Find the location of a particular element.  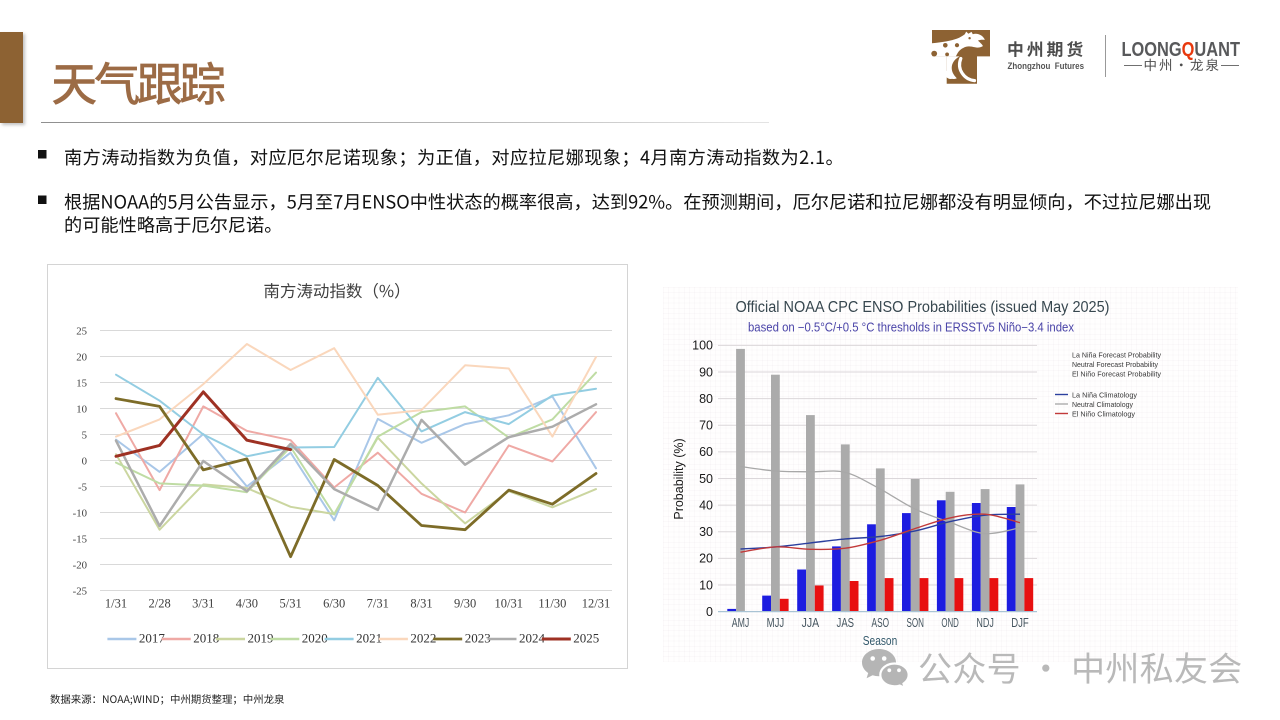

svg-text: 4/30 is located at coordinates (247, 604).